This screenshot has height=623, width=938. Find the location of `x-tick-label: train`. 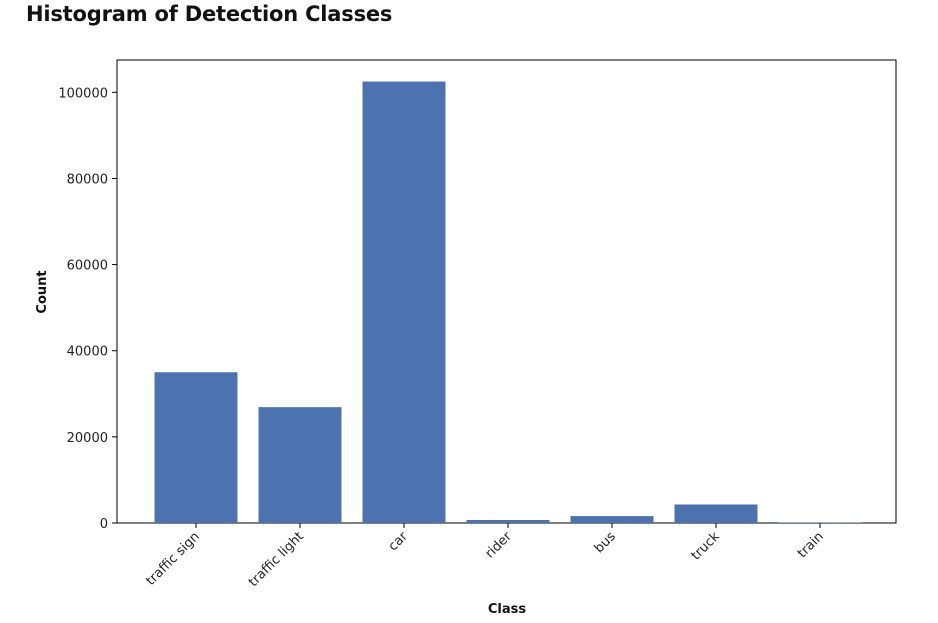

x-tick-label: train is located at coordinates (811, 545).